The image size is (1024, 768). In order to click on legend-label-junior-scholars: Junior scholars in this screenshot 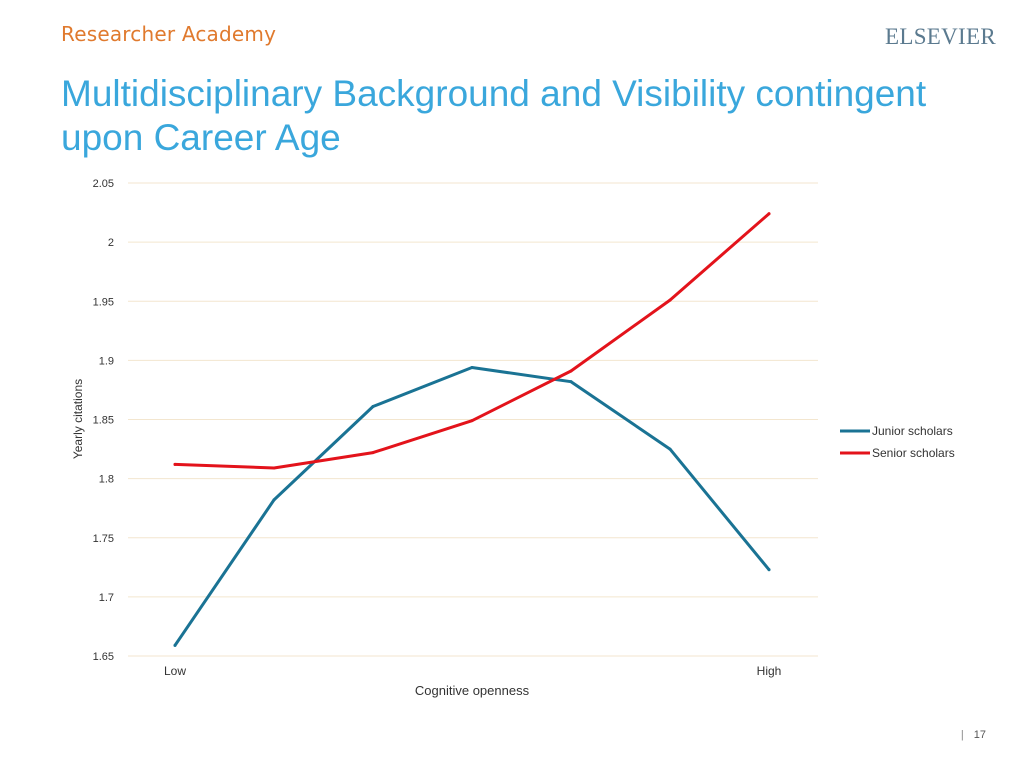, I will do `click(912, 431)`.